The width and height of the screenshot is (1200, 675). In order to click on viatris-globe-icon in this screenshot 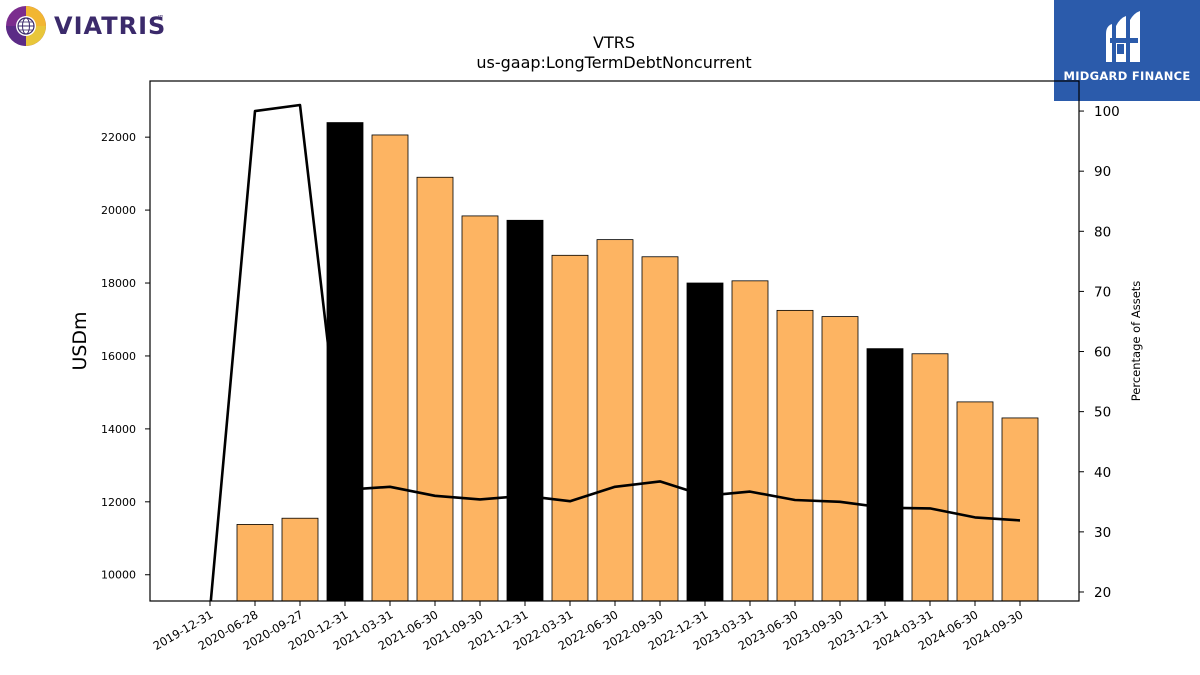, I will do `click(26, 26)`.